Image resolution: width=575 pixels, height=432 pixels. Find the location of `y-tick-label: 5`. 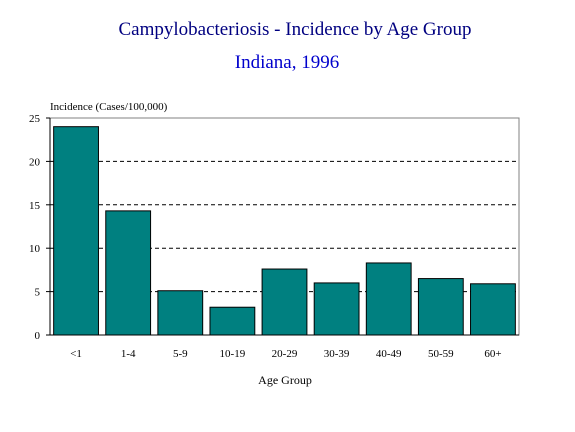

y-tick-label: 5 is located at coordinates (38, 293).